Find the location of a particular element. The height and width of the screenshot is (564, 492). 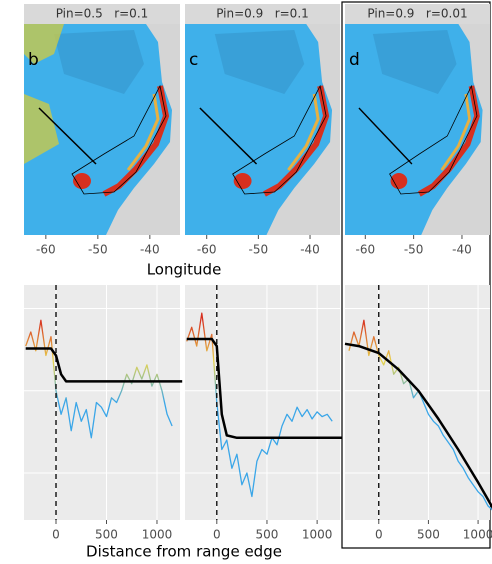

profile-x-label: Distance from range edge is located at coordinates (184, 552).